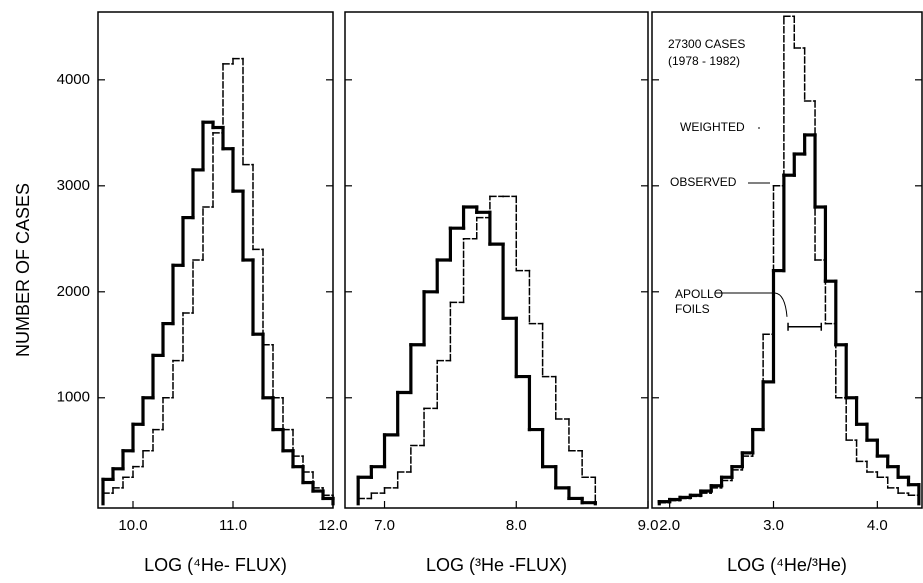  Describe the element at coordinates (751, 304) in the screenshot. I see `leader-line` at that location.